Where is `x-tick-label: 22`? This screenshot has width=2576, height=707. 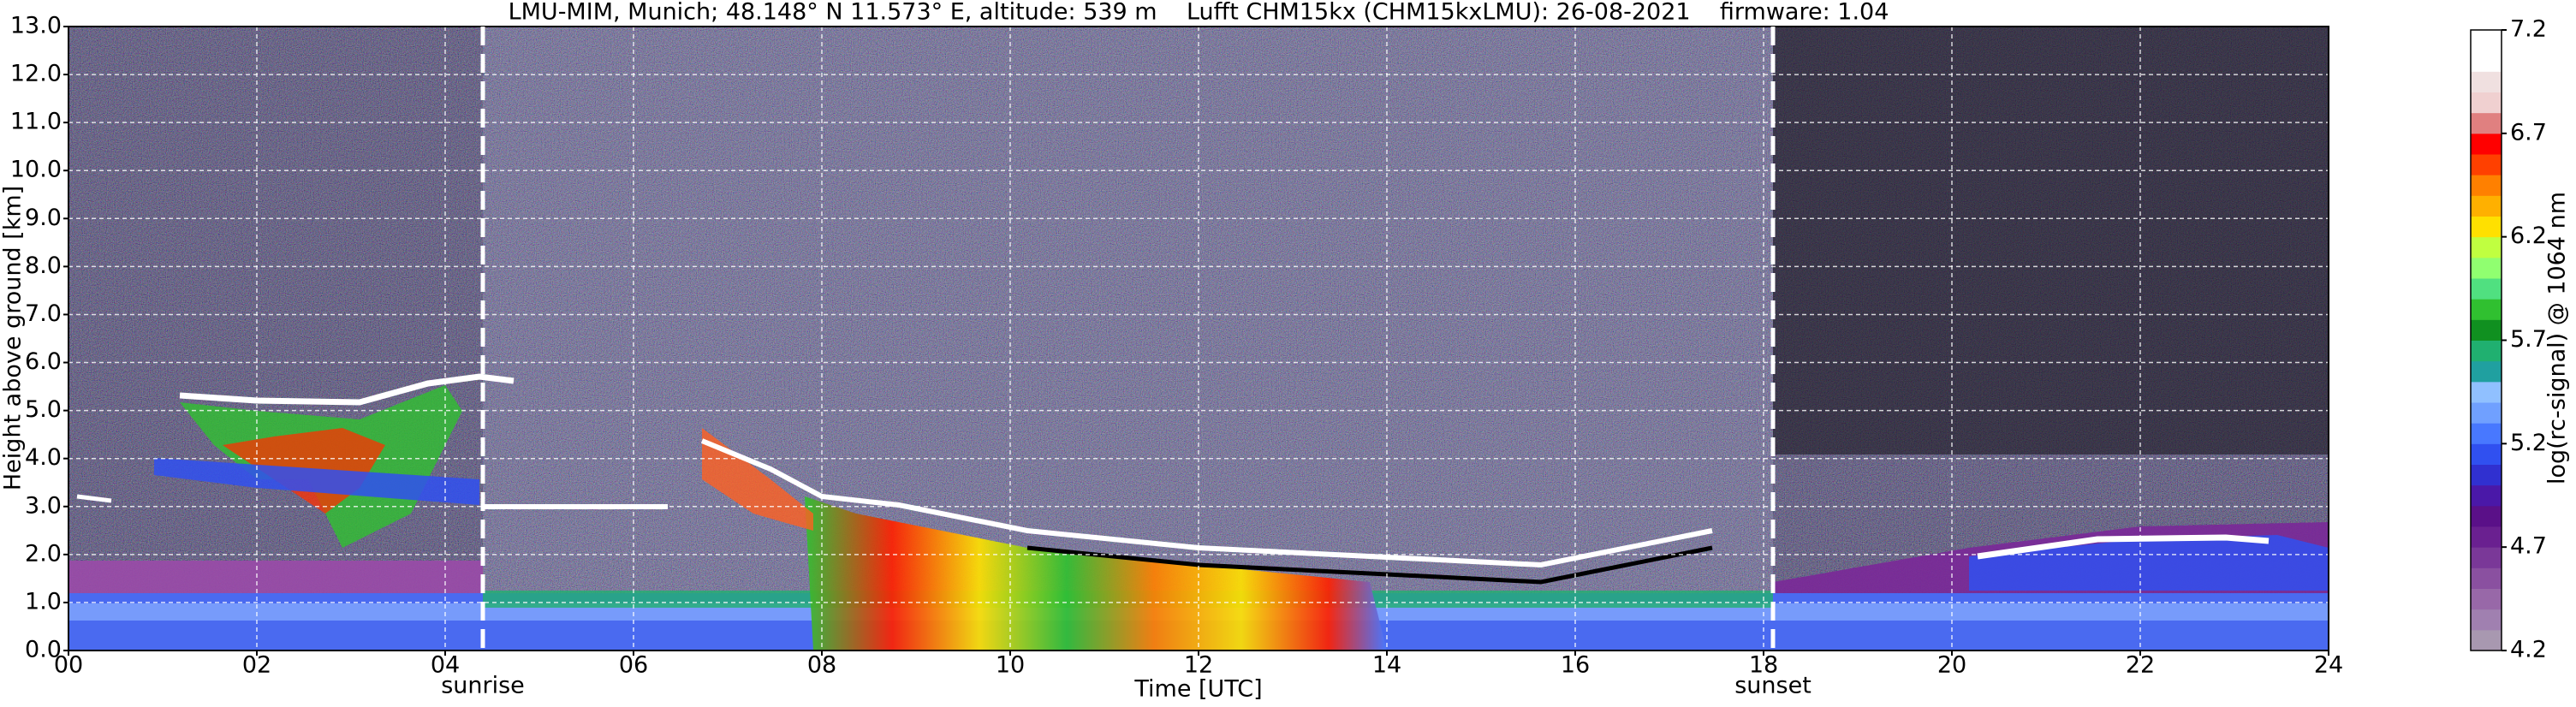 x-tick-label: 22 is located at coordinates (2140, 665).